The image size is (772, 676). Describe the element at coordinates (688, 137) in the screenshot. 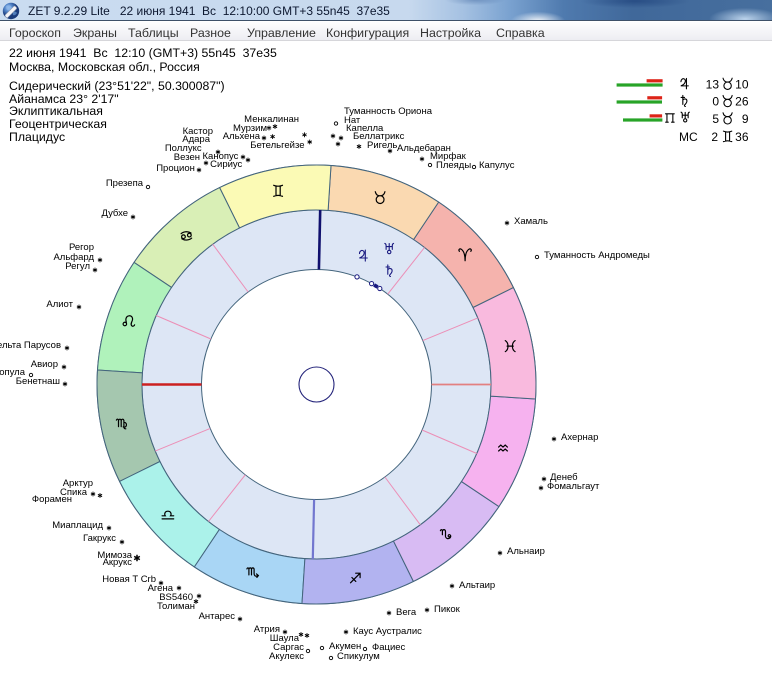

I see `svg-text: MC` at that location.